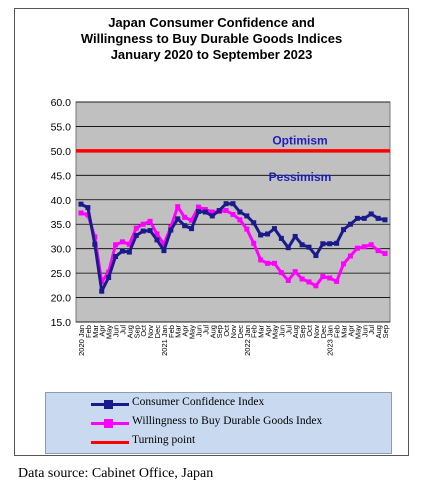 This screenshot has width=426, height=489. What do you see at coordinates (61, 323) in the screenshot?
I see `y-tick-label: 15.0` at bounding box center [61, 323].